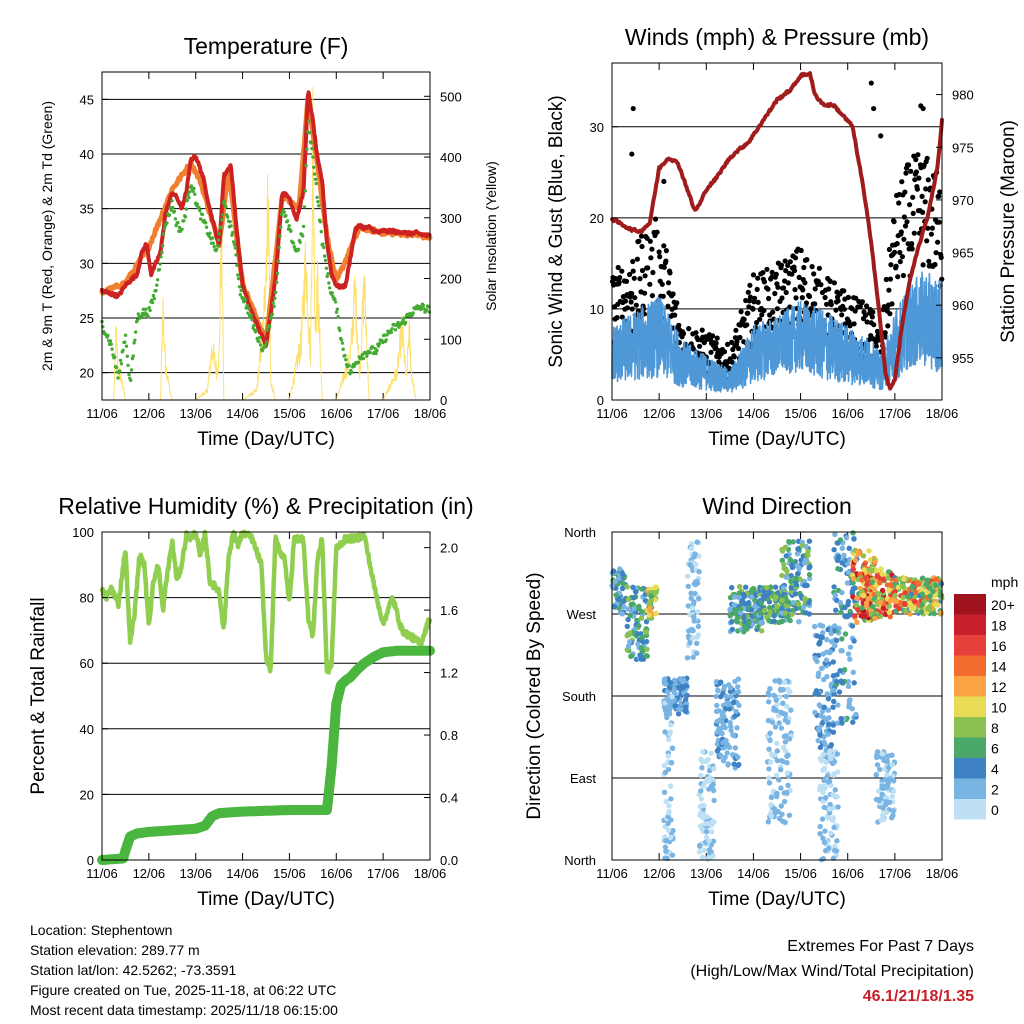 Image resolution: width=1024 pixels, height=1024 pixels. I want to click on y2-tick-label: 1.6, so click(449, 610).